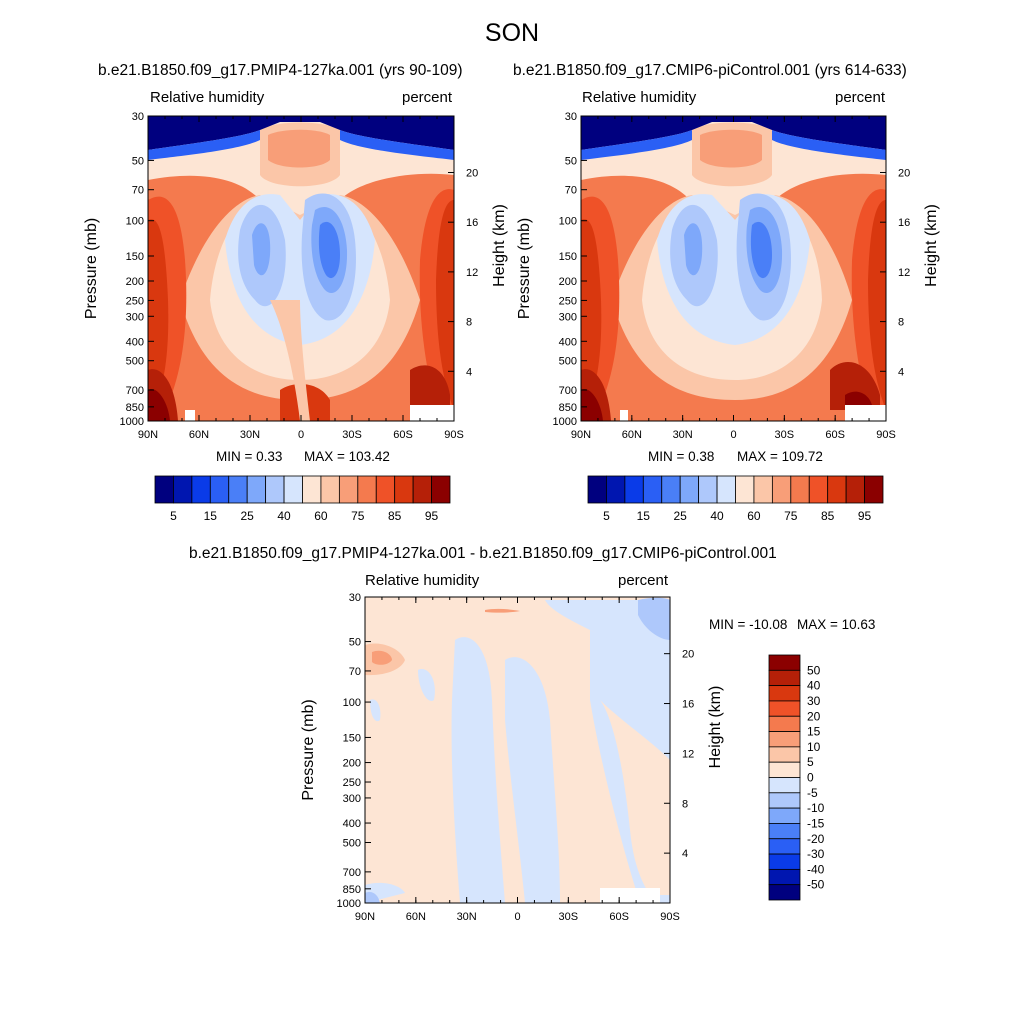 This screenshot has width=1024, height=1024. What do you see at coordinates (816, 823) in the screenshot?
I see `colorbar3-label: -15` at bounding box center [816, 823].